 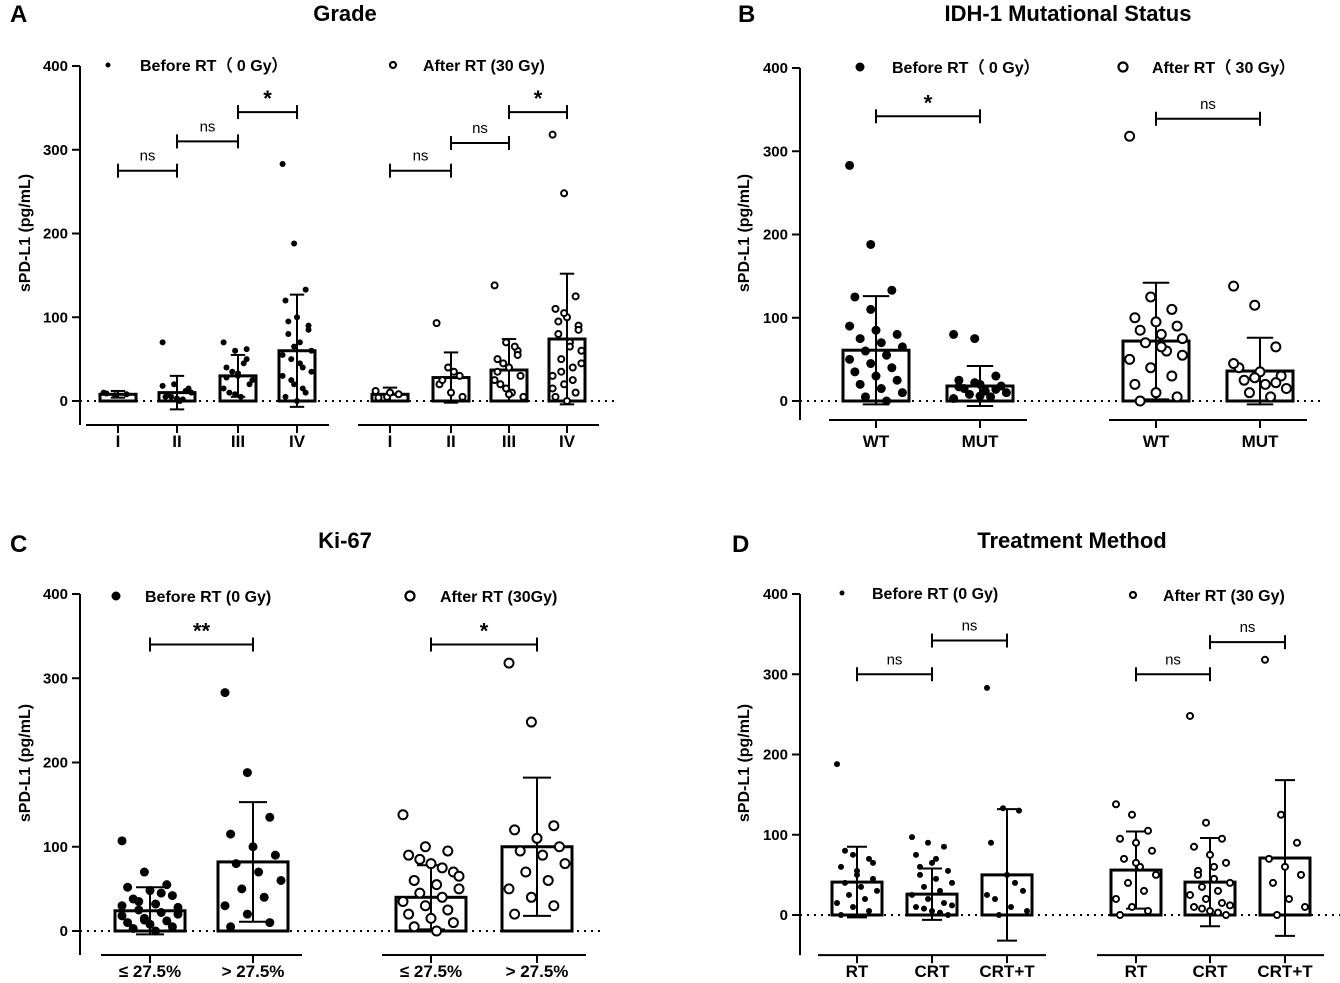 I want to click on legend-after-label: After RT (30Gy), so click(x=498, y=597).